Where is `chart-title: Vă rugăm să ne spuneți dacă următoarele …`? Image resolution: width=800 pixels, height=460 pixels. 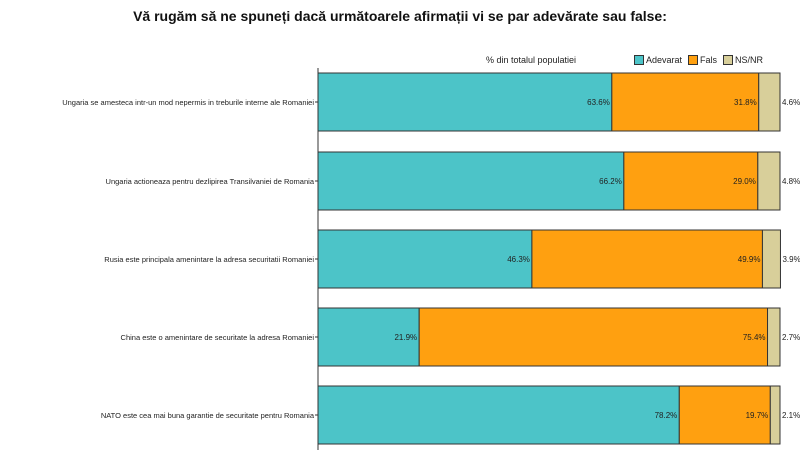
chart-title: Vă rugăm să ne spuneți dacă următoarele … is located at coordinates (400, 16).